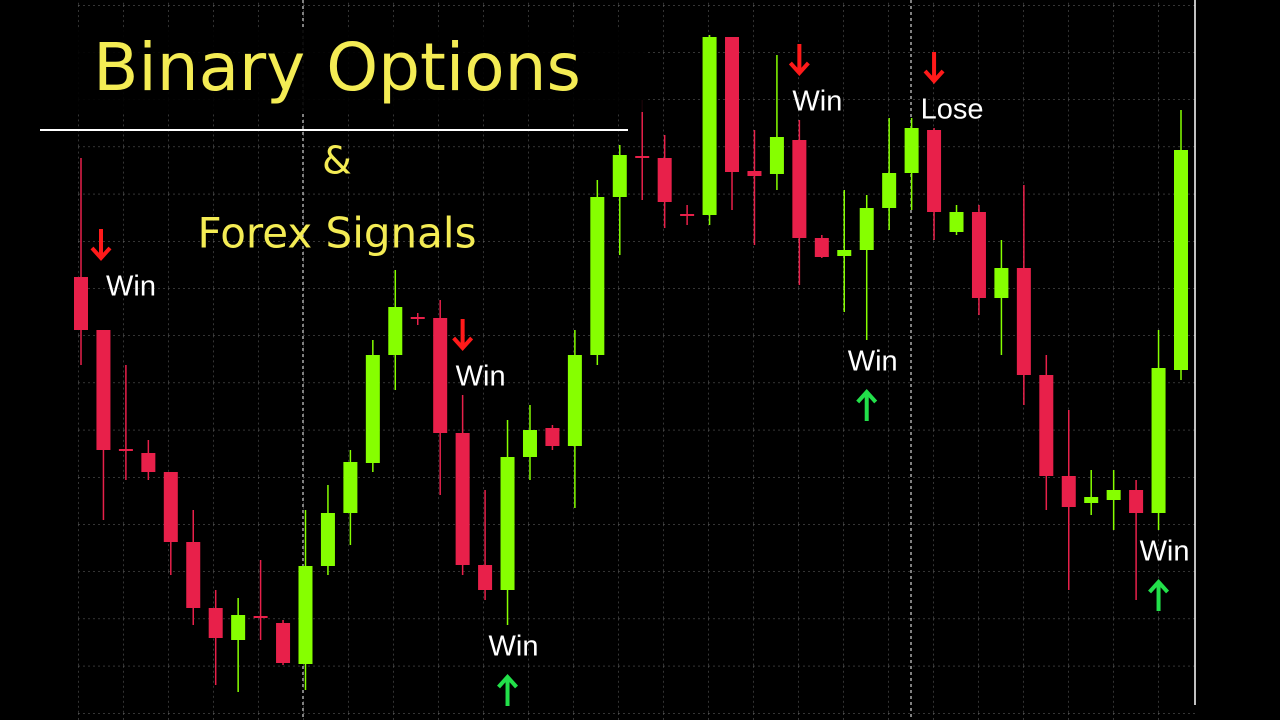 The height and width of the screenshot is (720, 1280). Describe the element at coordinates (337, 161) in the screenshot. I see `ampersand: &` at that location.